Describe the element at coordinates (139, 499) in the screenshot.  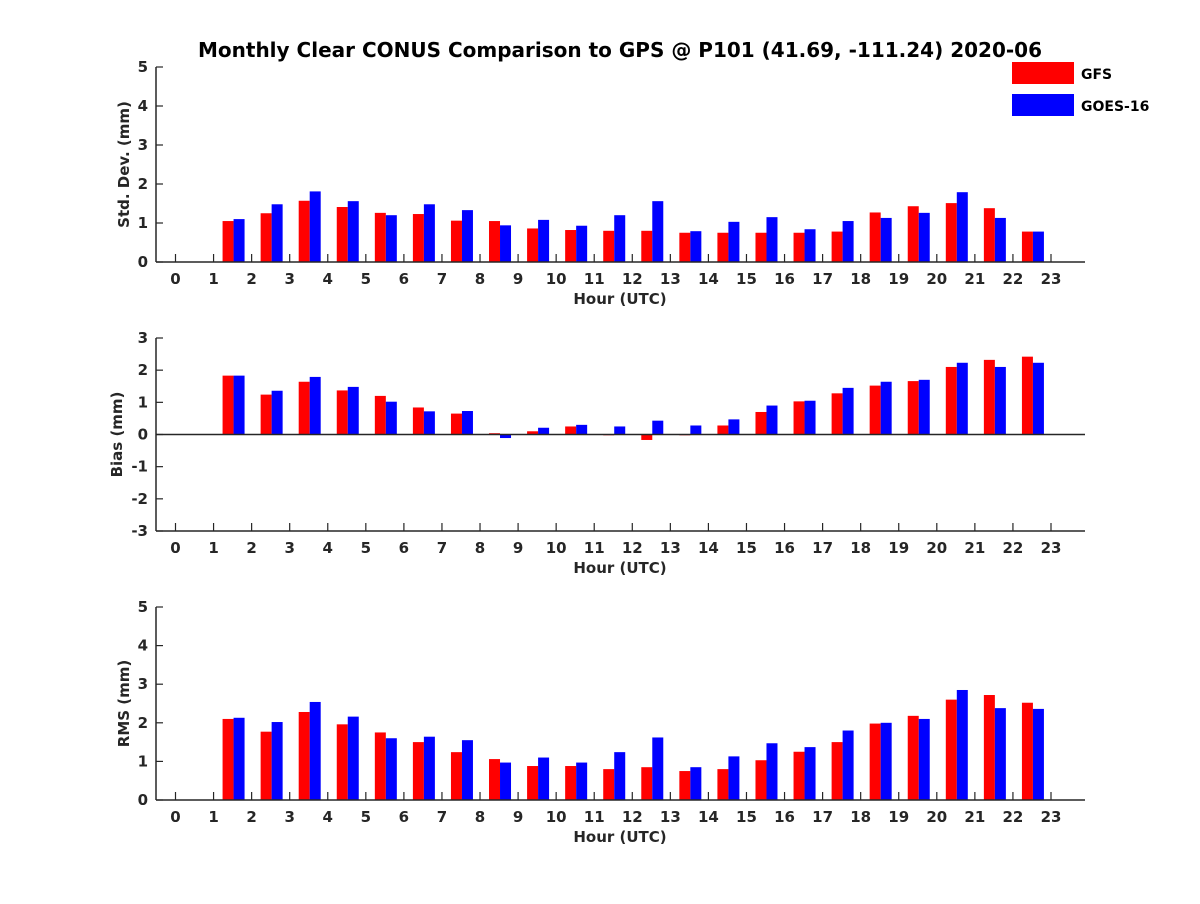
I see `y-tick-label: -2` at that location.